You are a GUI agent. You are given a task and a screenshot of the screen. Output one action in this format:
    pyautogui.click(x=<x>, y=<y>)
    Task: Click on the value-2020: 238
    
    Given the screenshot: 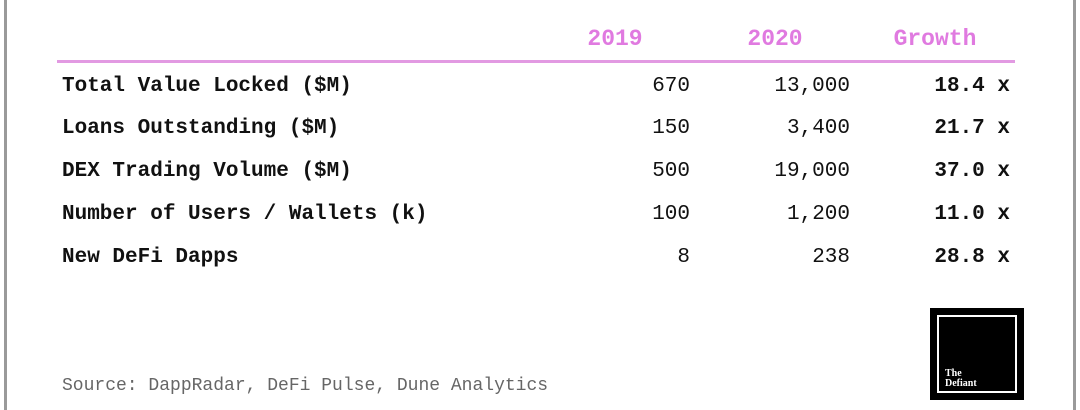 What is the action you would take?
    pyautogui.click(x=831, y=257)
    